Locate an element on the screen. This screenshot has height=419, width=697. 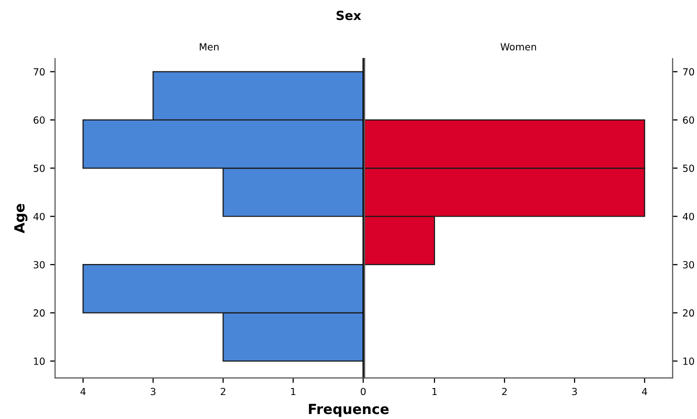
x-axis-title: Frequence is located at coordinates (348, 410).